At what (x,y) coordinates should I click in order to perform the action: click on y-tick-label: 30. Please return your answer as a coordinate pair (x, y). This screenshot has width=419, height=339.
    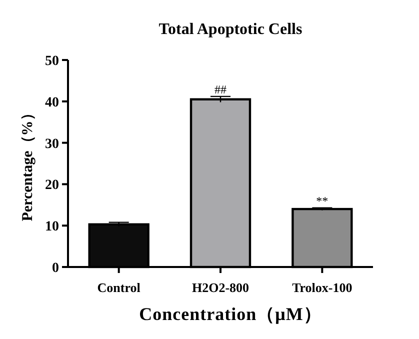
    Looking at the image, I should click on (52, 144).